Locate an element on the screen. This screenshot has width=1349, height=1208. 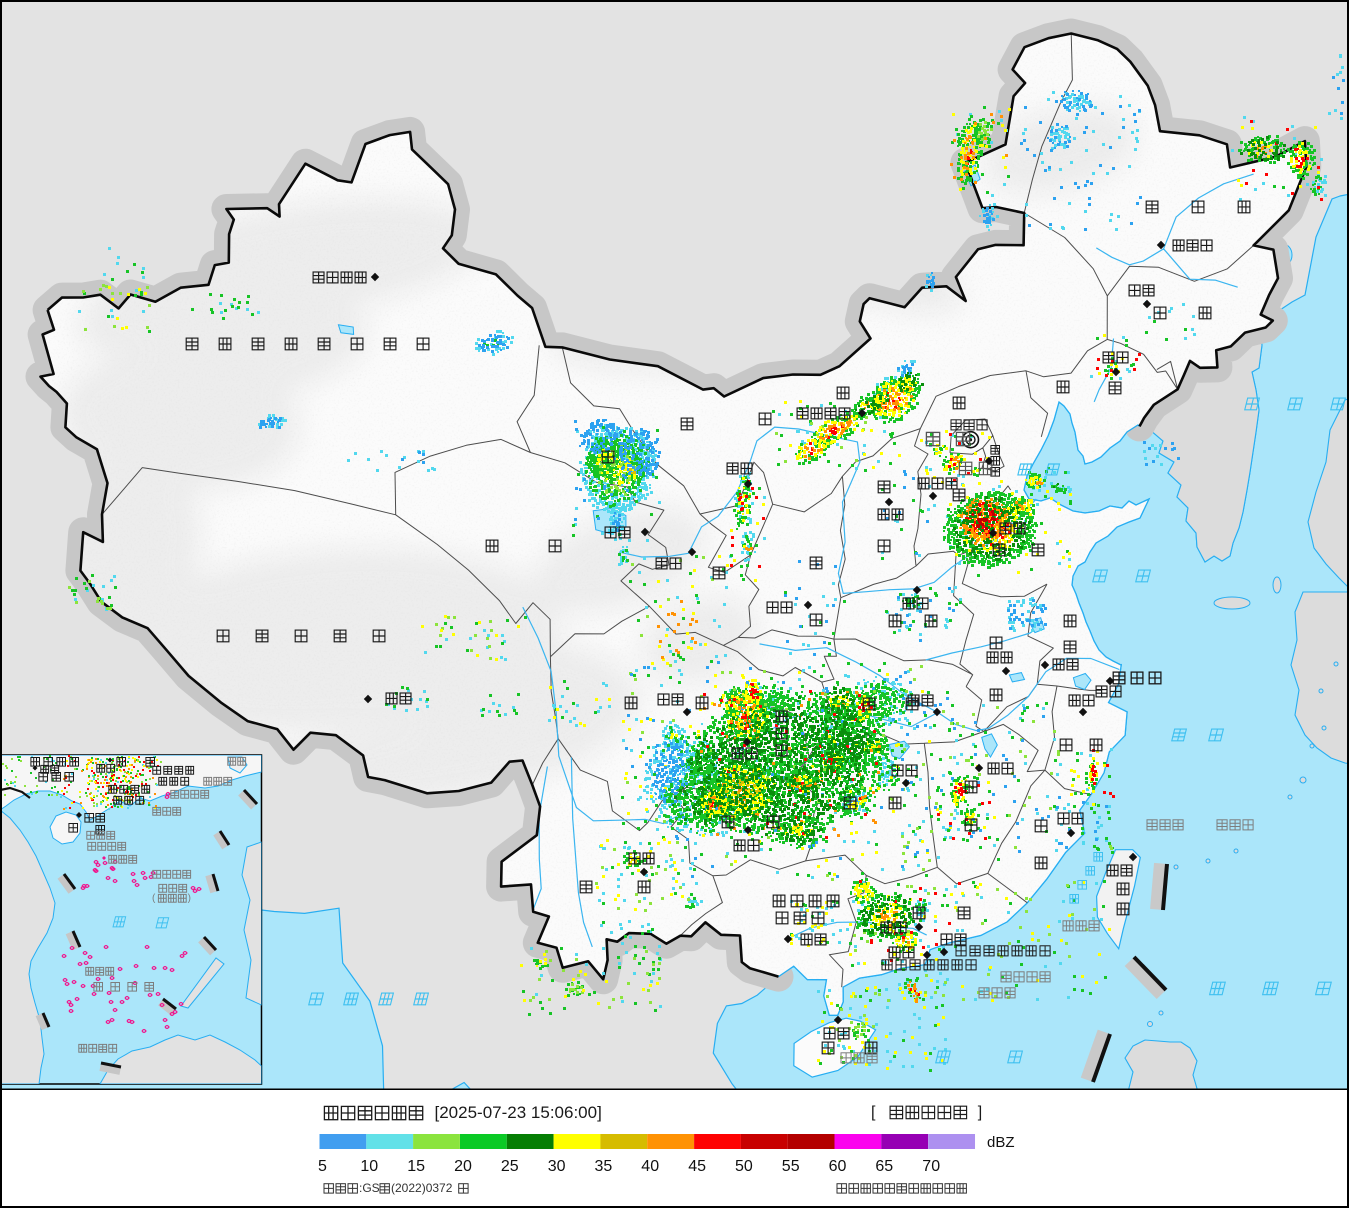
svg-text: 55 is located at coordinates (791, 1166).